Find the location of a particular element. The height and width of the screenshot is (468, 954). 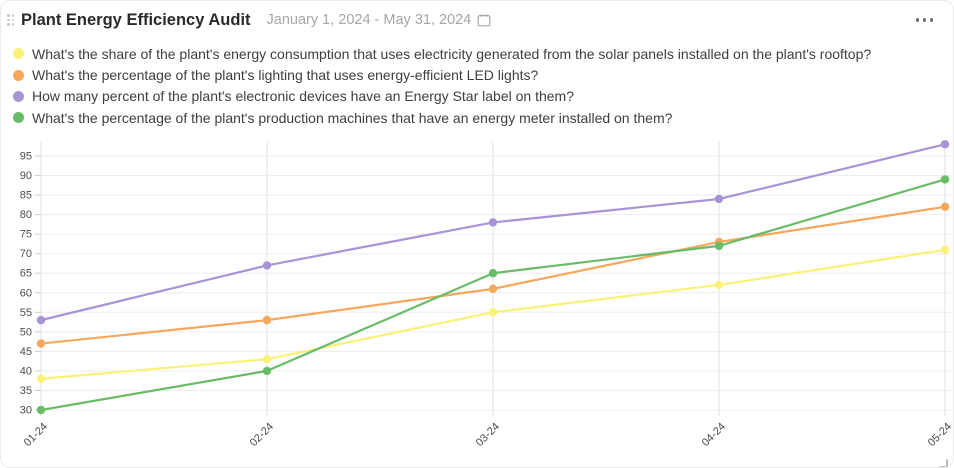

y-axis-label: 70 is located at coordinates (26, 254).